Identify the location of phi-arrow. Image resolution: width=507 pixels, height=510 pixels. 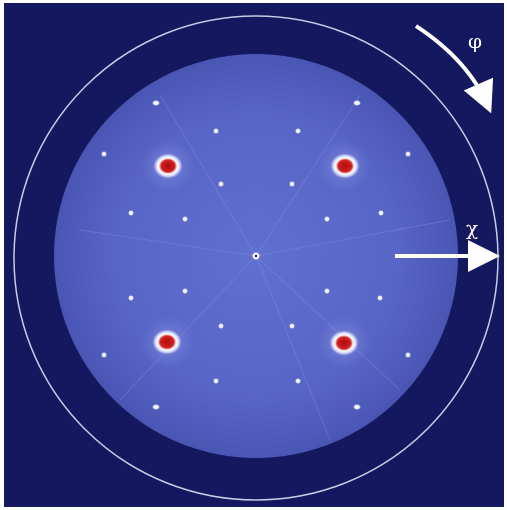
(454, 69).